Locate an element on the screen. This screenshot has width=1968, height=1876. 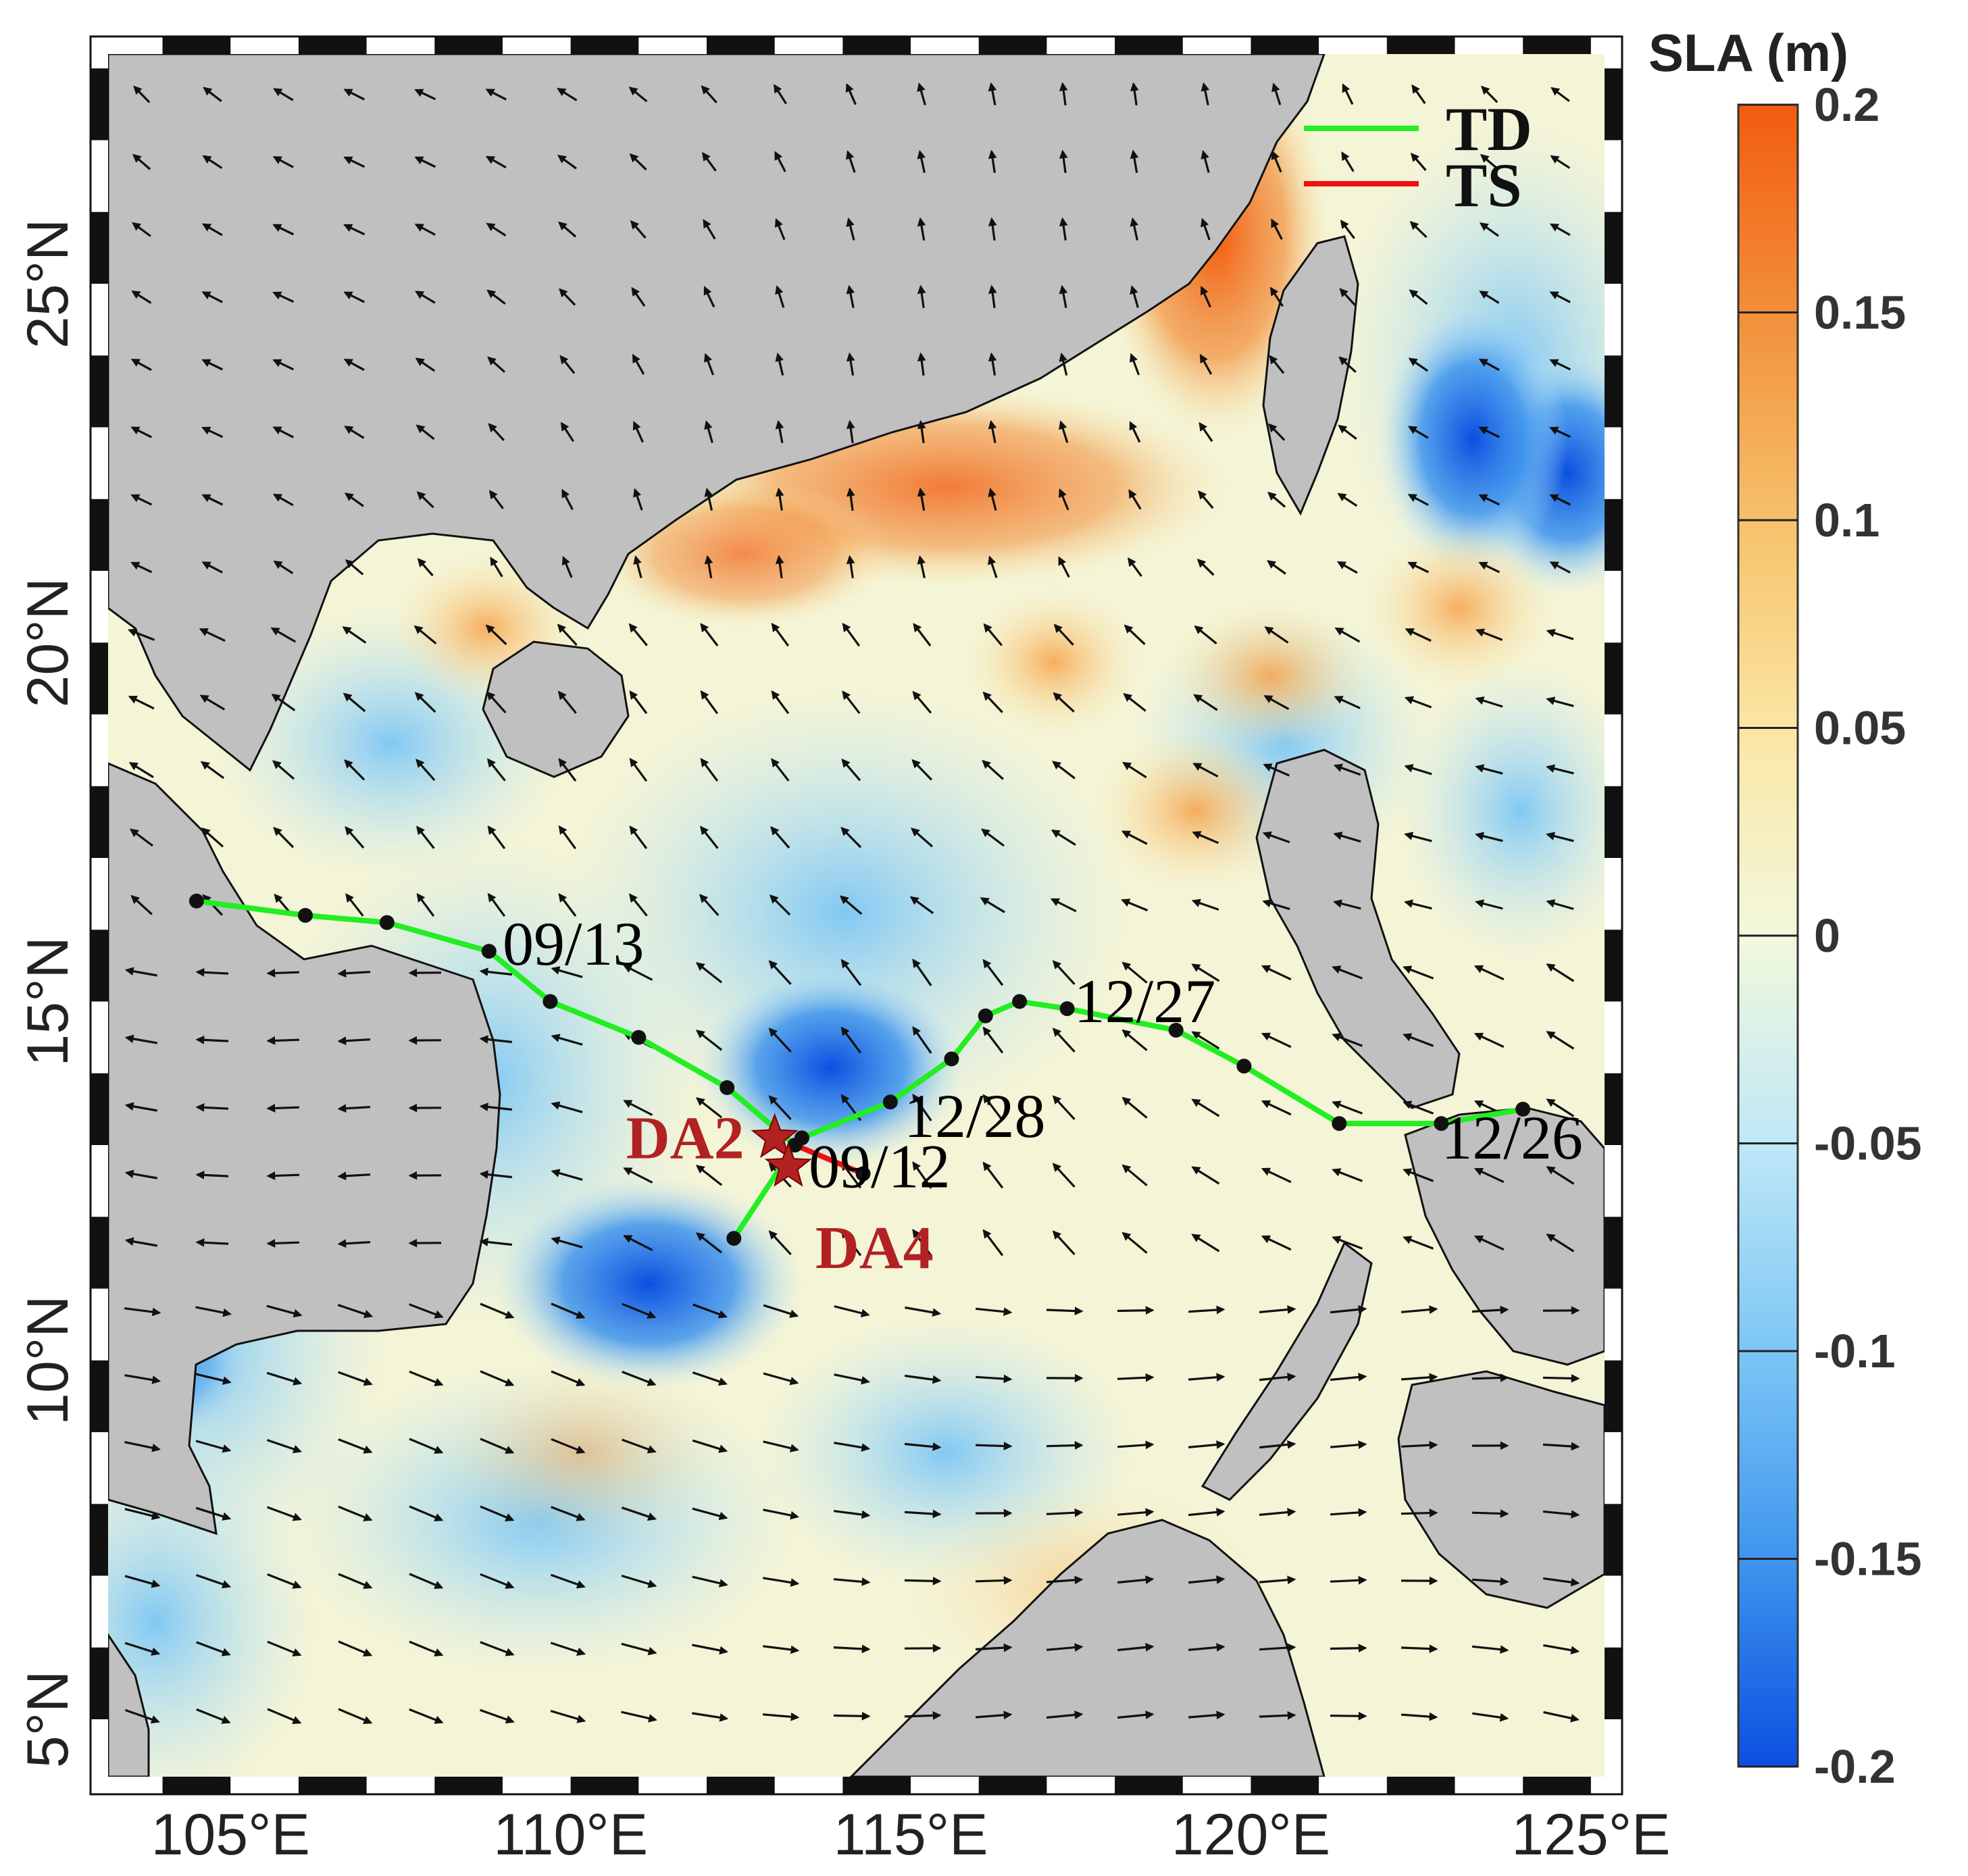
track-date-label: 09/12 is located at coordinates (880, 1166).